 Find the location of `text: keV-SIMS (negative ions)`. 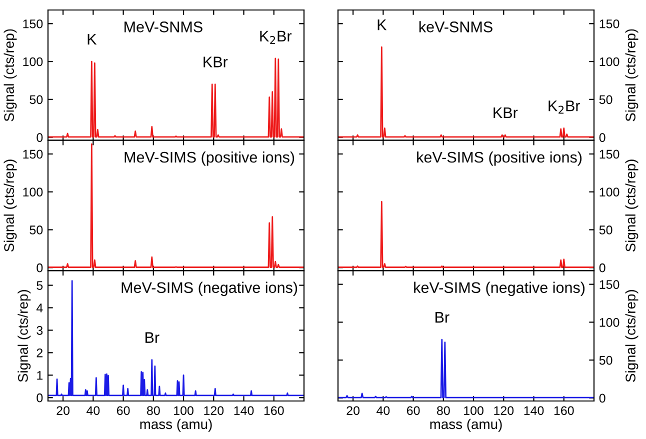

text: keV-SIMS (negative ions) is located at coordinates (499, 289).